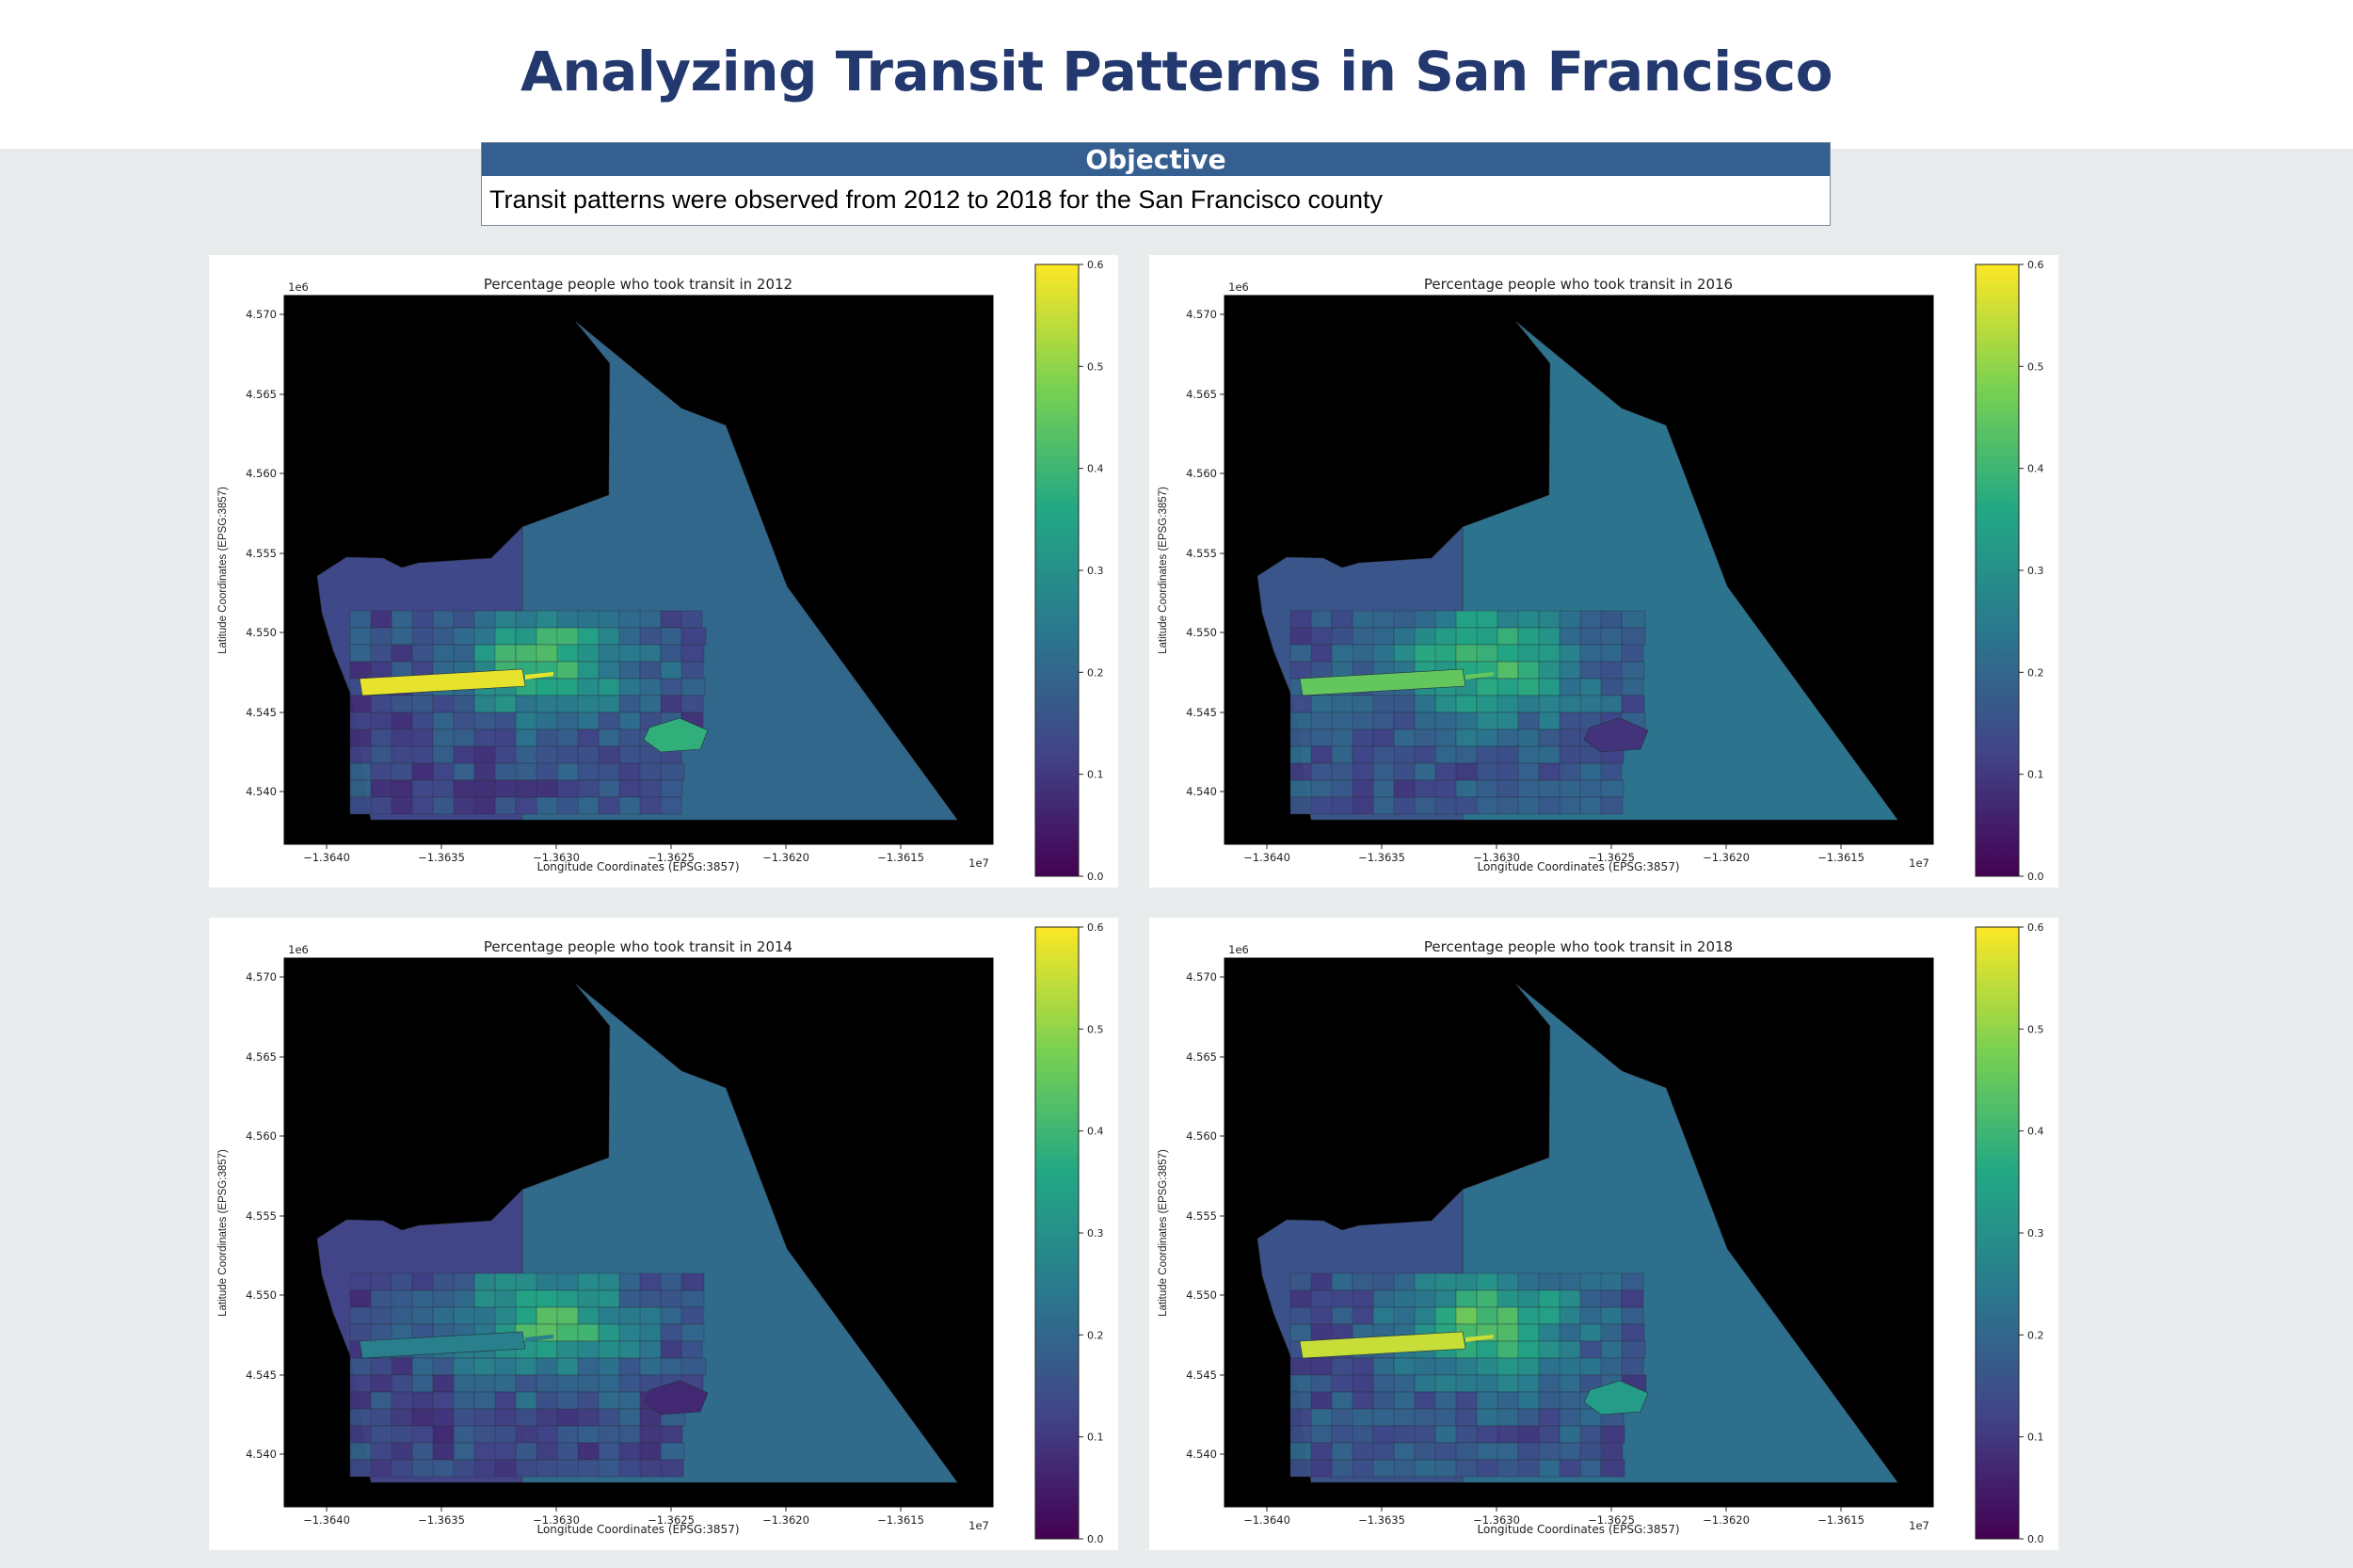  I want to click on map-axes-frame, so click(1579, 570).